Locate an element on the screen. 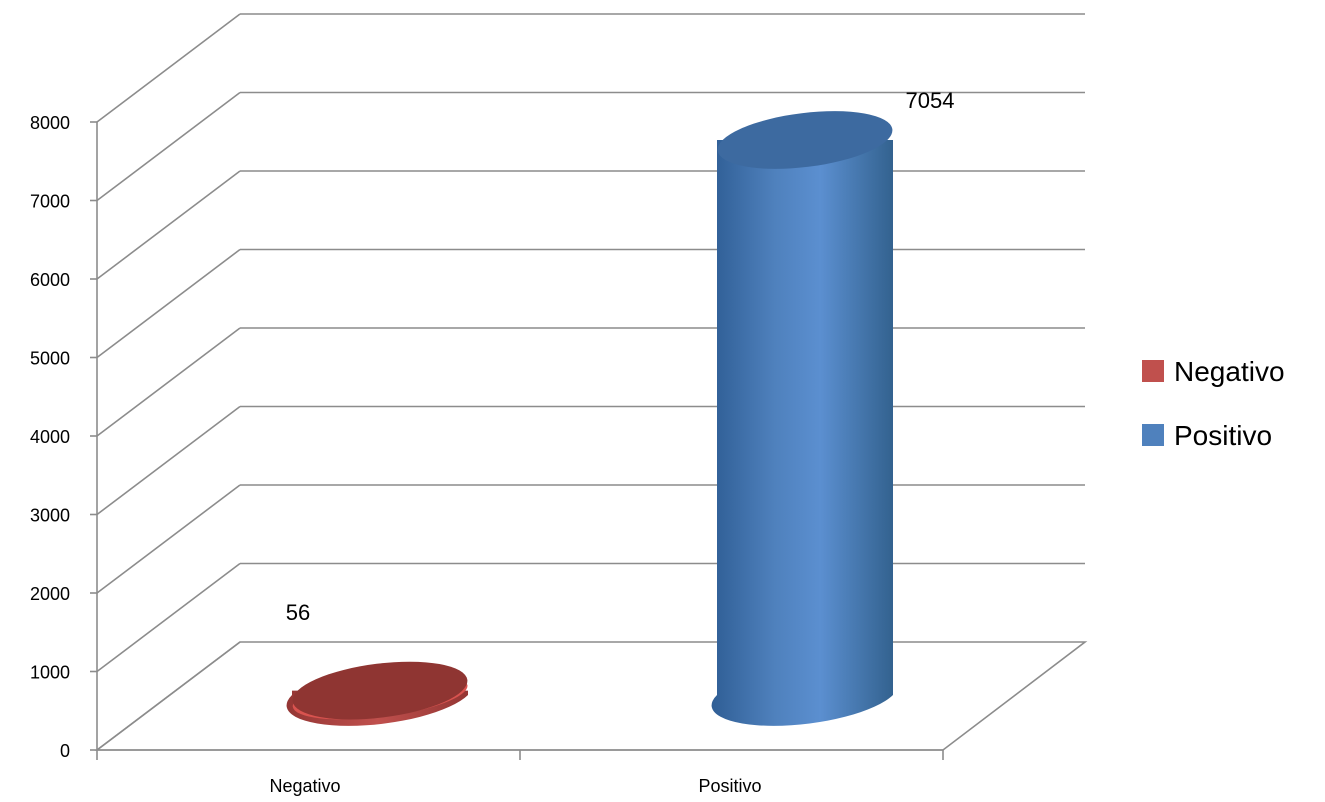  y-tick-label: 5000 is located at coordinates (50, 359).